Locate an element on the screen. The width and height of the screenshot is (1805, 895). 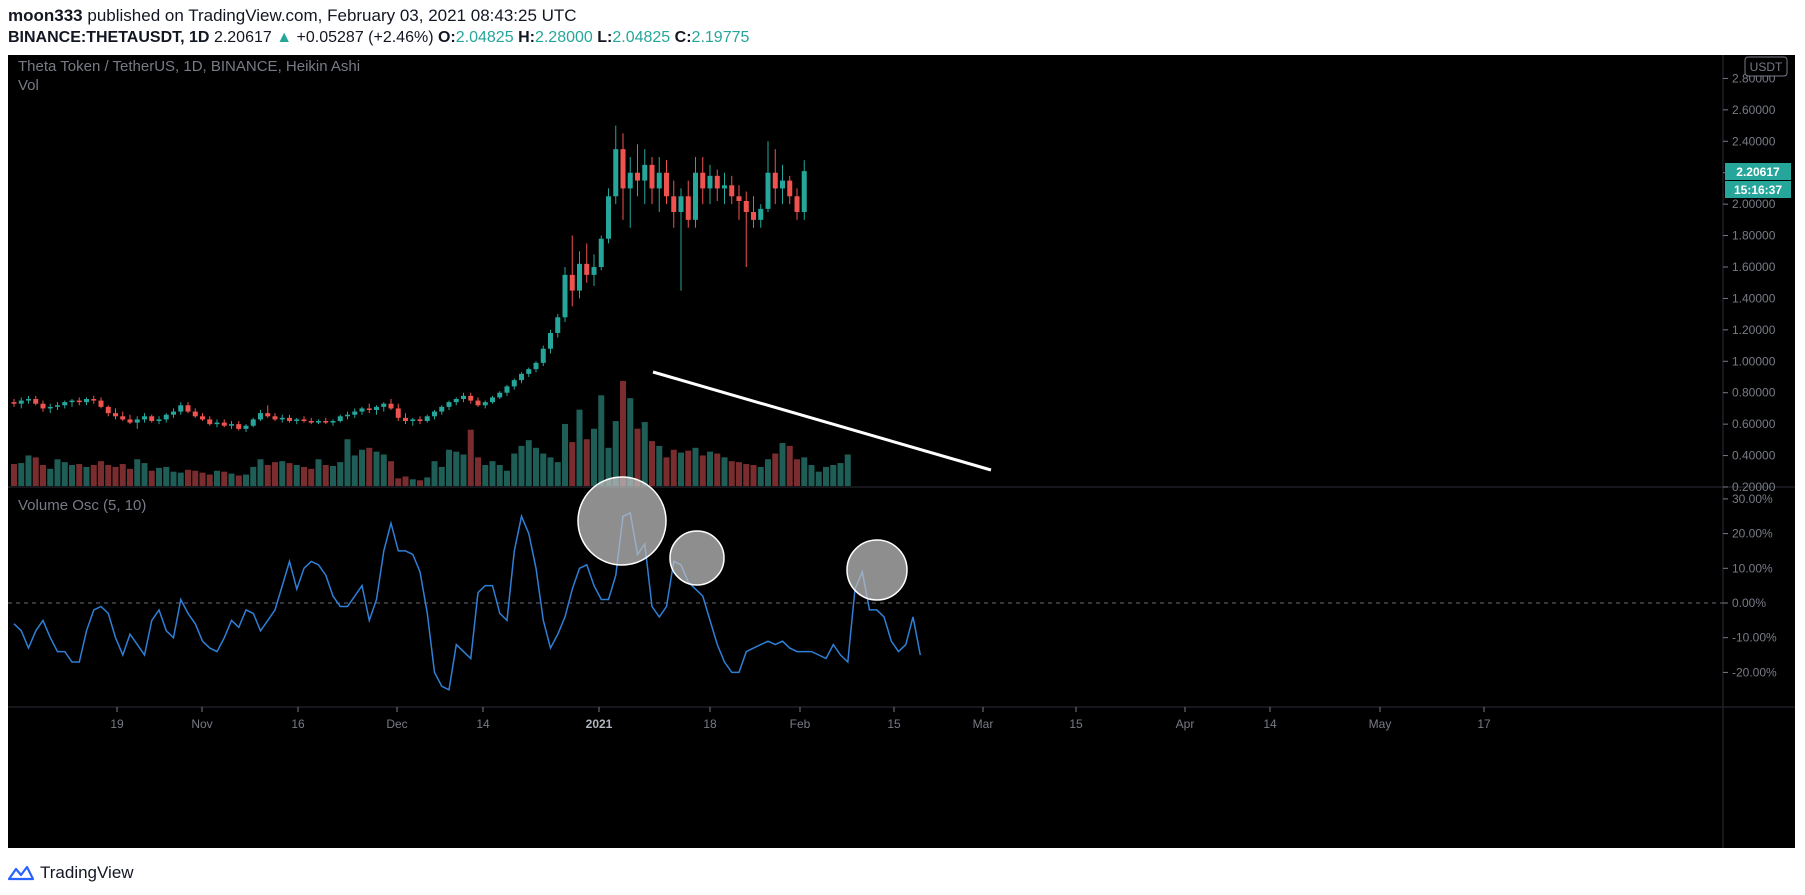
osc-tick-label: 0.00% is located at coordinates (1749, 603).